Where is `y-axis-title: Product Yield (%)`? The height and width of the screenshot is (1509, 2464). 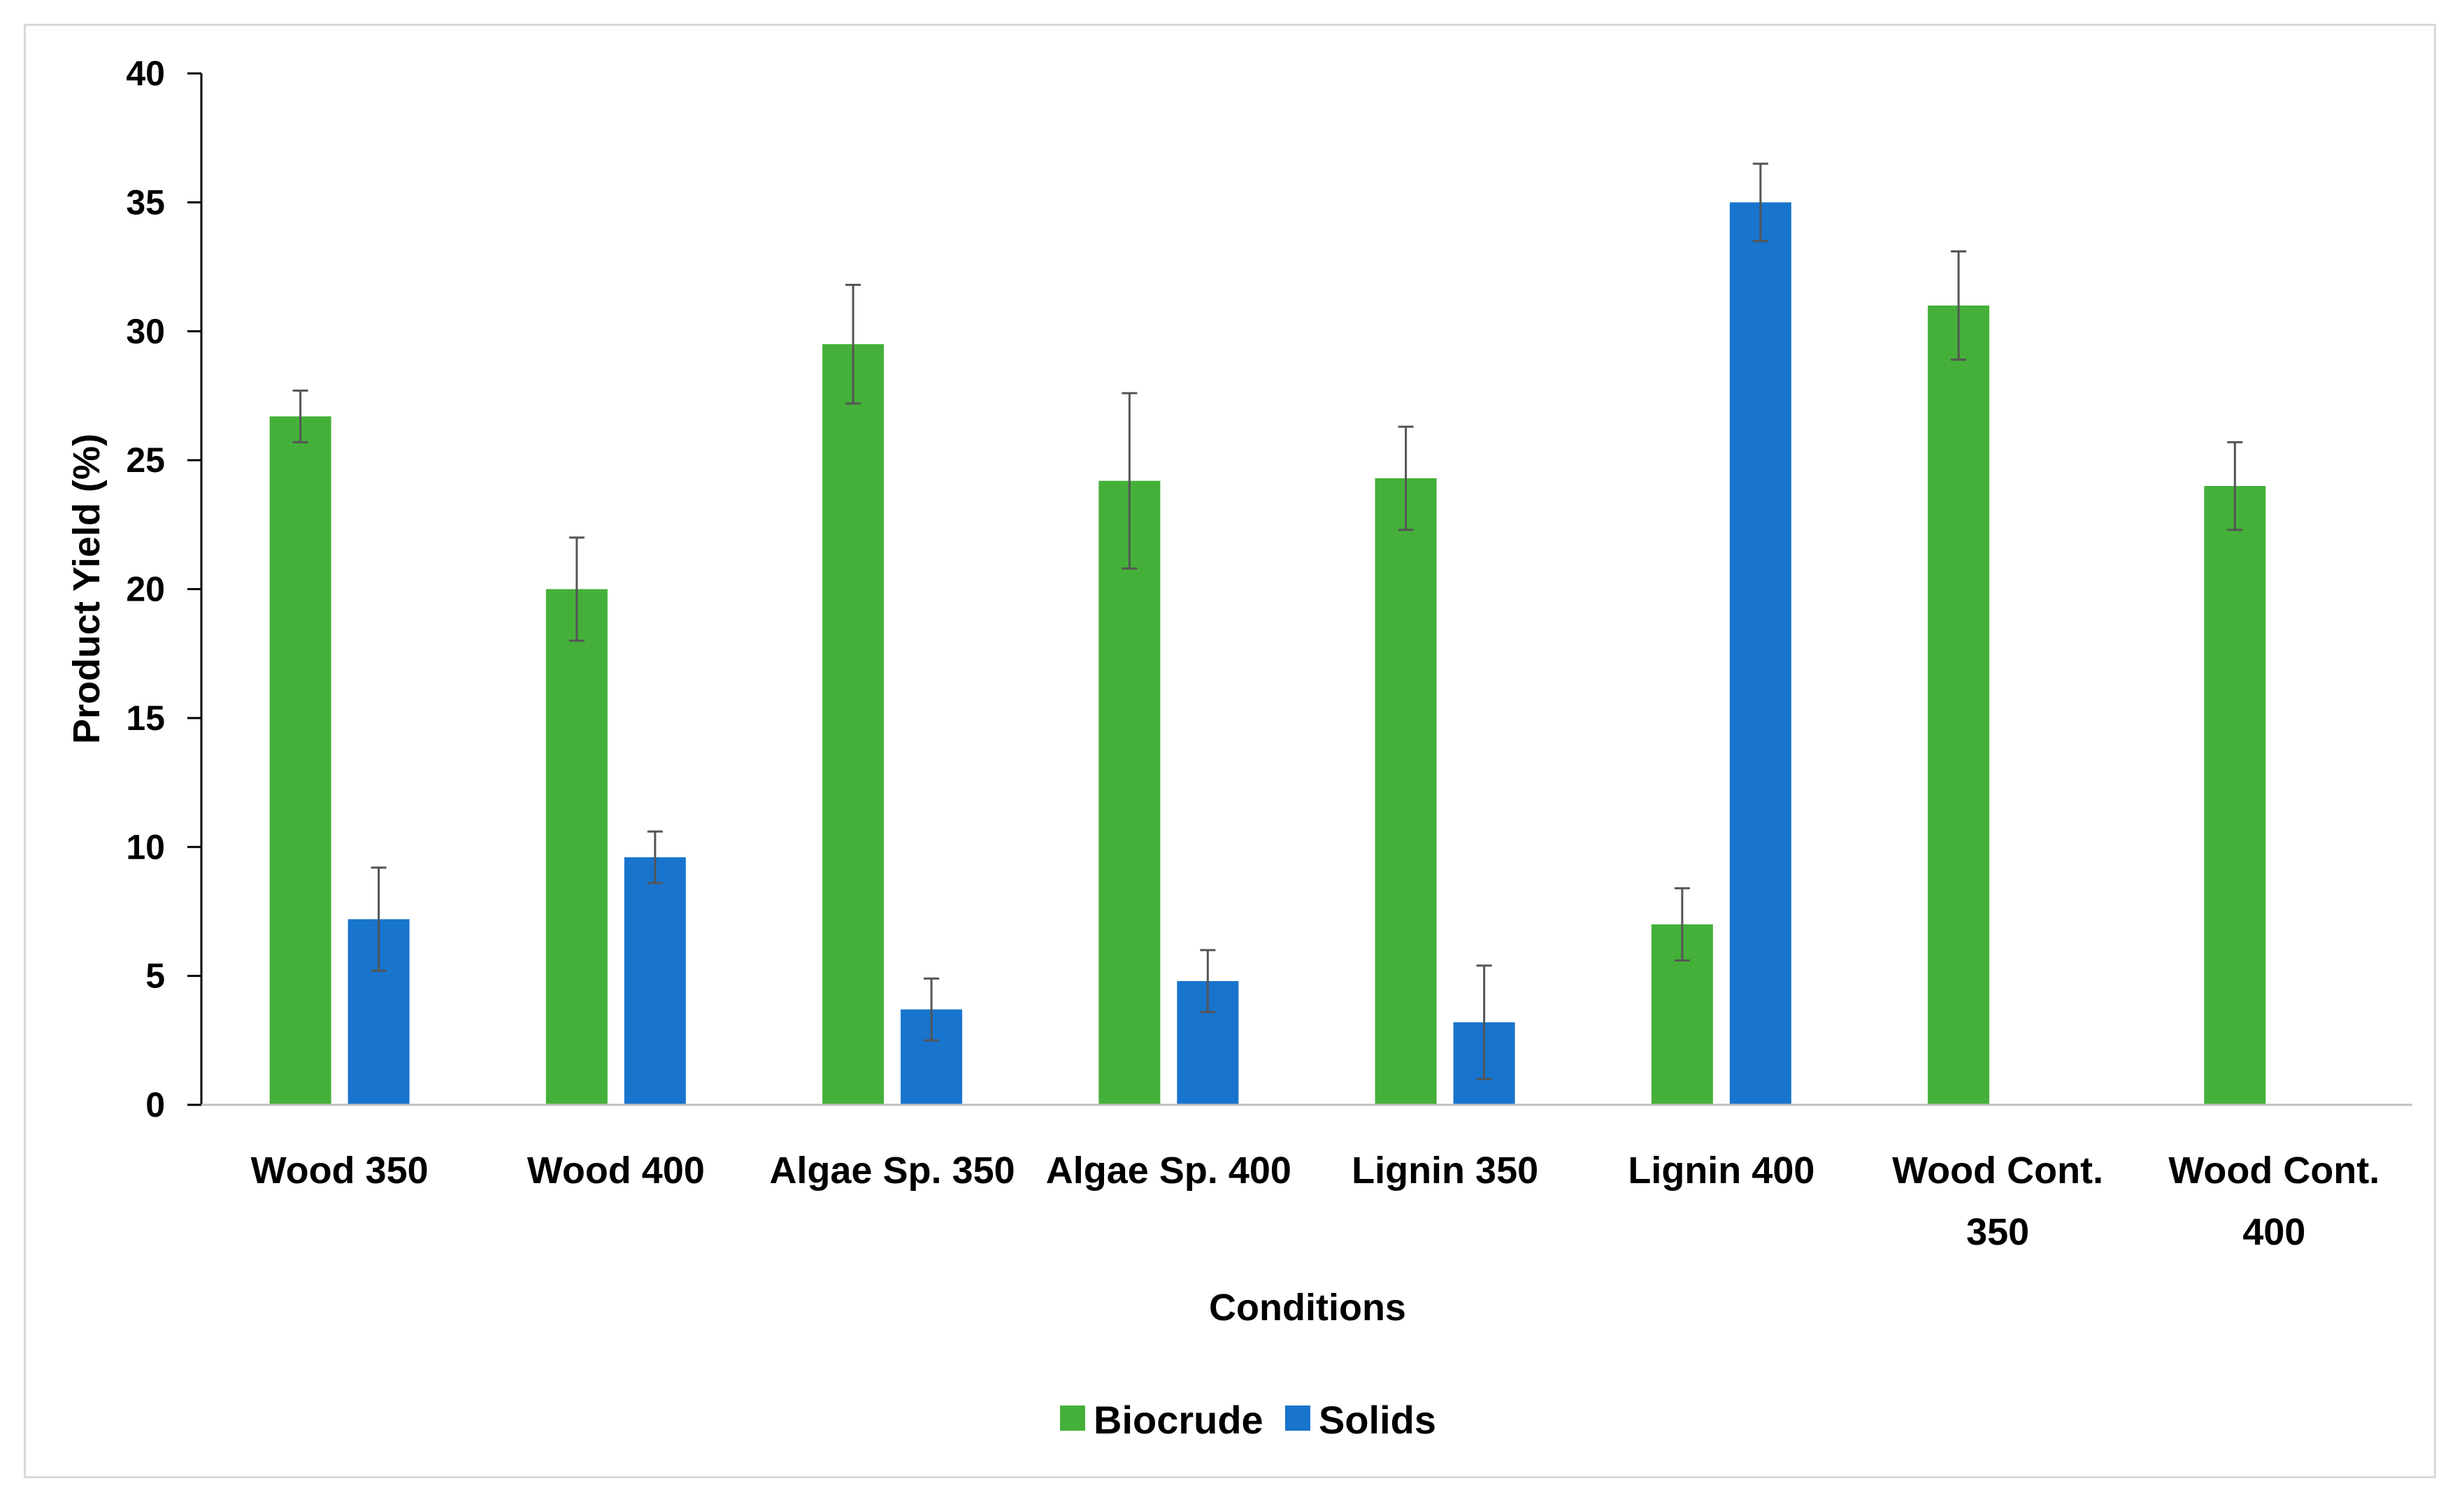 y-axis-title: Product Yield (%) is located at coordinates (87, 589).